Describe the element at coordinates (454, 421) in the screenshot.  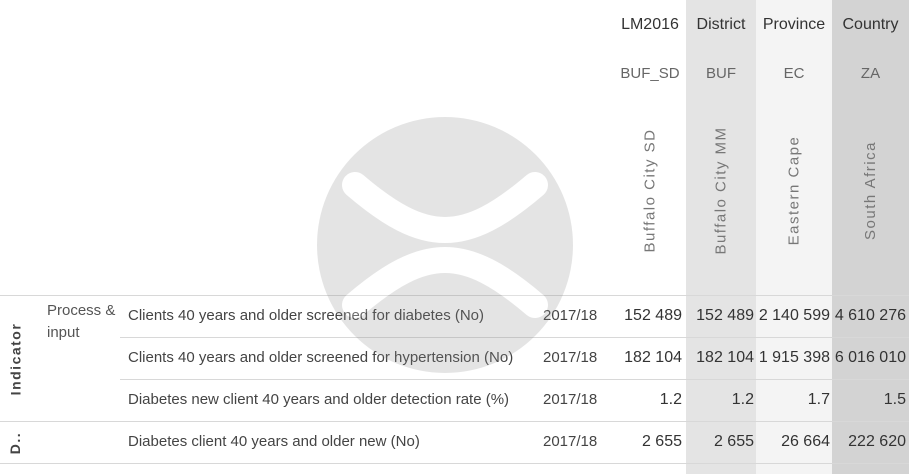
I see `section-divider` at that location.